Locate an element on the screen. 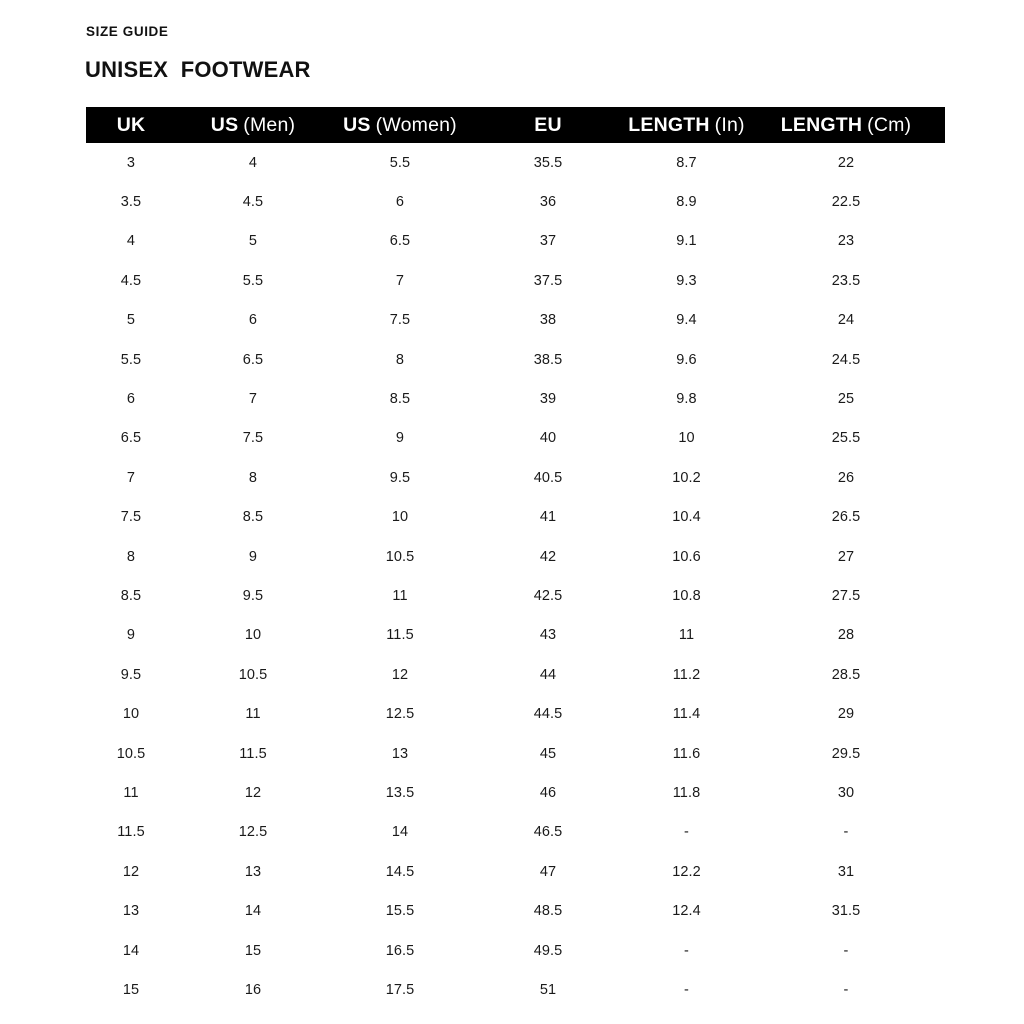  table-cell: 9 is located at coordinates (131, 635).